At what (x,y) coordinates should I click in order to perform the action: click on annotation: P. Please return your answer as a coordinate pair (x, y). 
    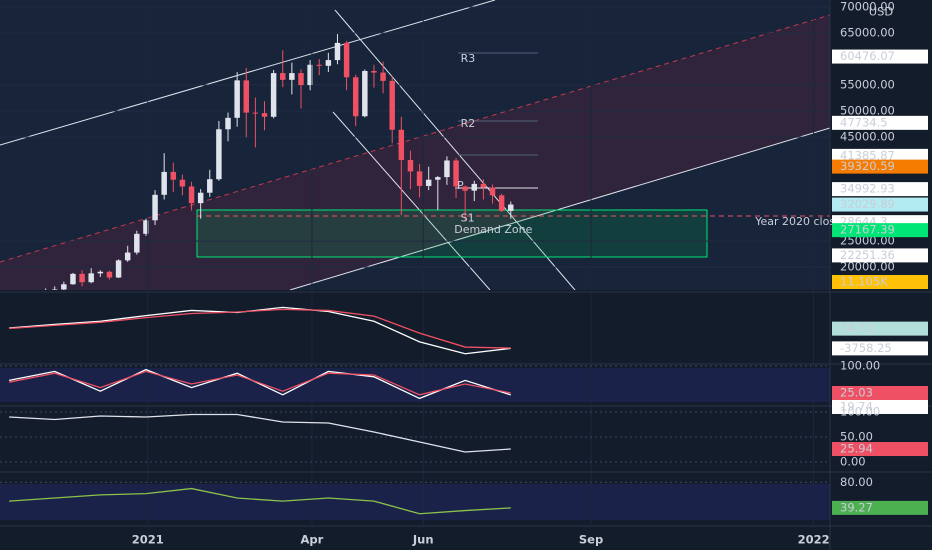
    Looking at the image, I should click on (460, 185).